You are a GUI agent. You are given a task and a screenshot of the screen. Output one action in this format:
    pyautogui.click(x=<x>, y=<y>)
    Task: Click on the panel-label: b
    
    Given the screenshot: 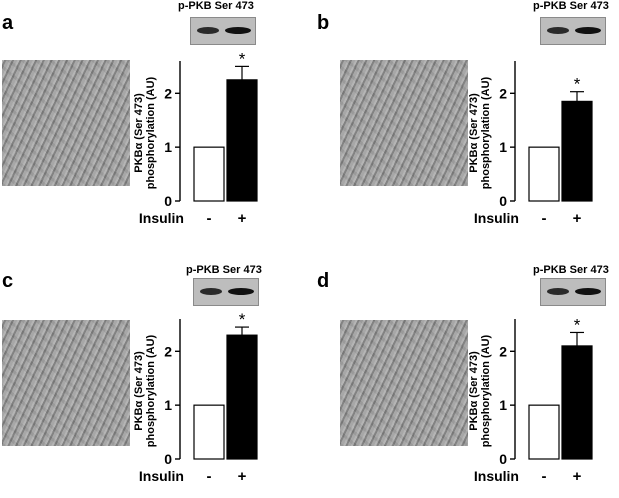 What is the action you would take?
    pyautogui.click(x=323, y=23)
    